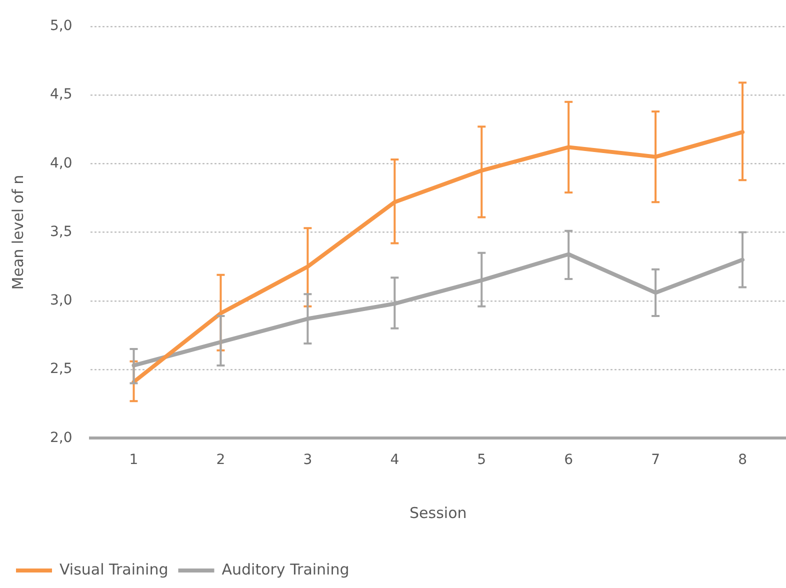  What do you see at coordinates (569, 460) in the screenshot?
I see `x-tick-label: 6` at bounding box center [569, 460].